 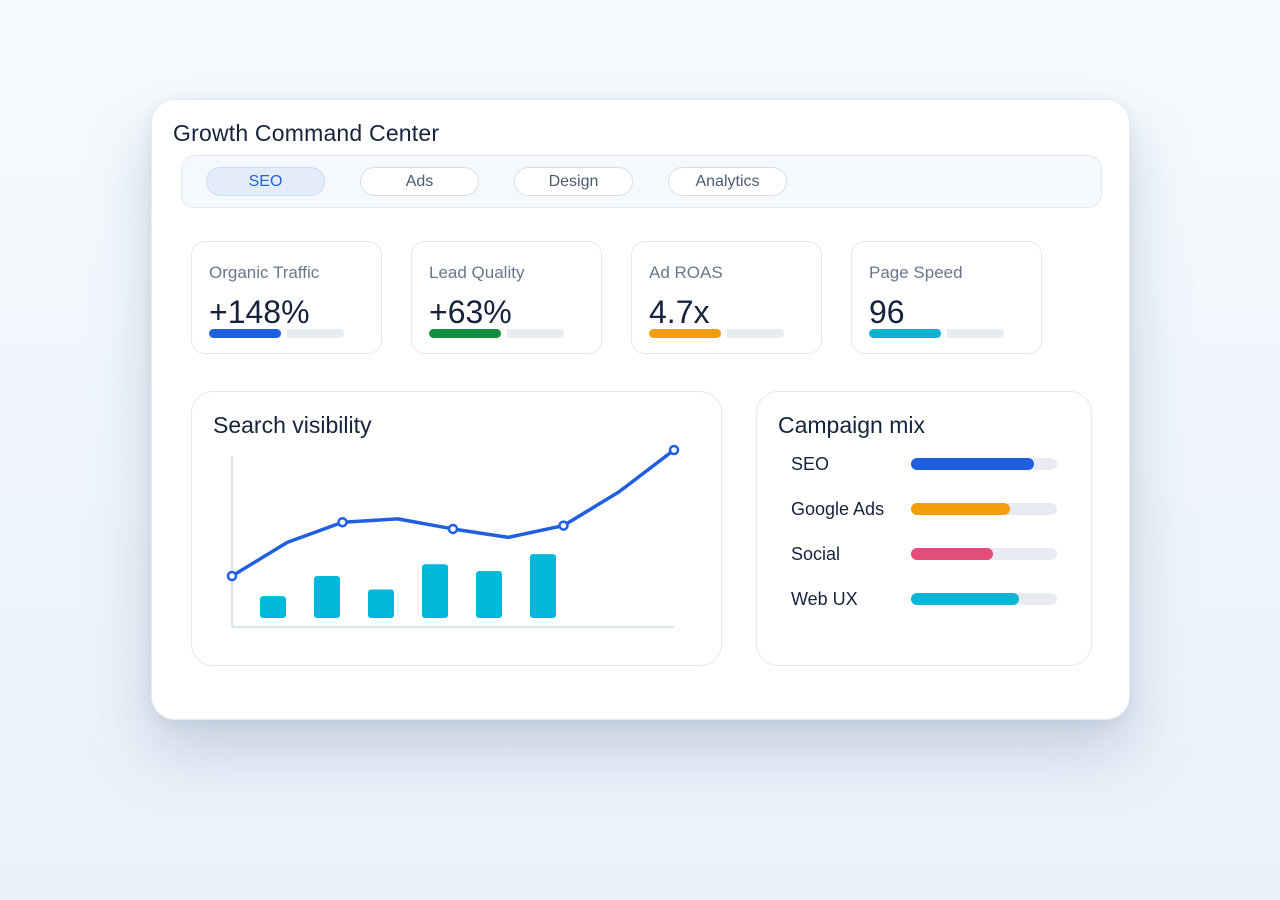 I want to click on kpi-label: Page Speed, so click(x=916, y=272).